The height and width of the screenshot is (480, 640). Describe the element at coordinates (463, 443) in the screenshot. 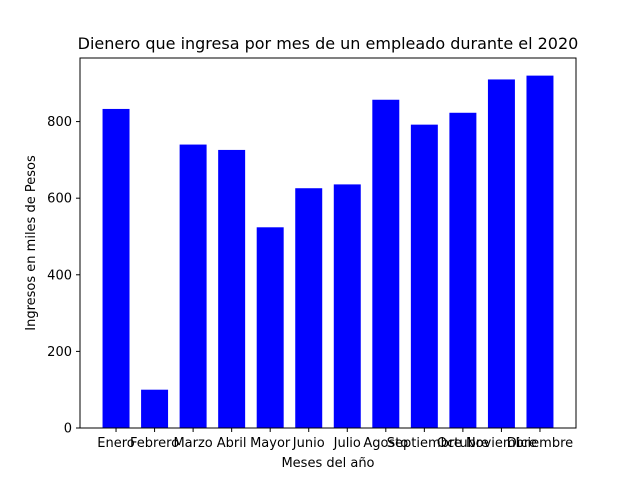

I see `x-tick-label: Octubre` at that location.